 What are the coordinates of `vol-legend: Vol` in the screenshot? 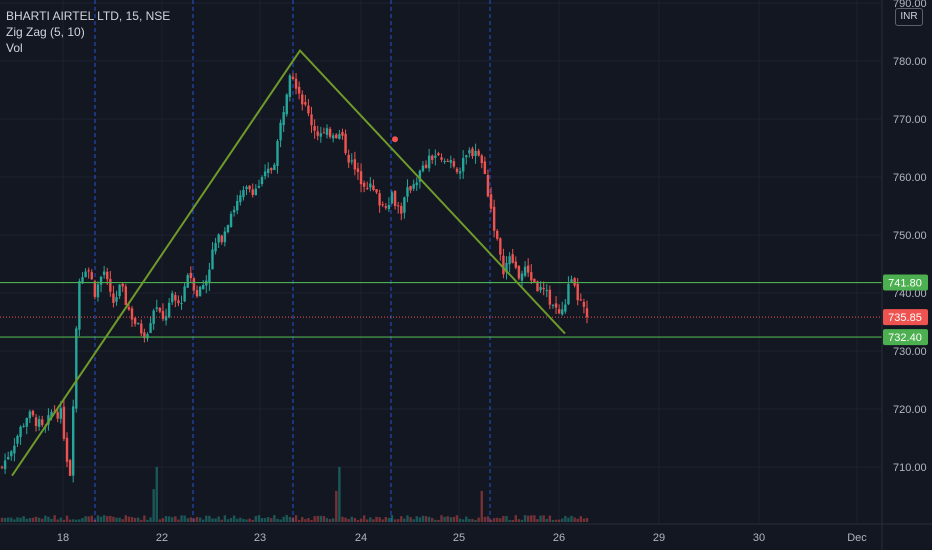 It's located at (14, 48).